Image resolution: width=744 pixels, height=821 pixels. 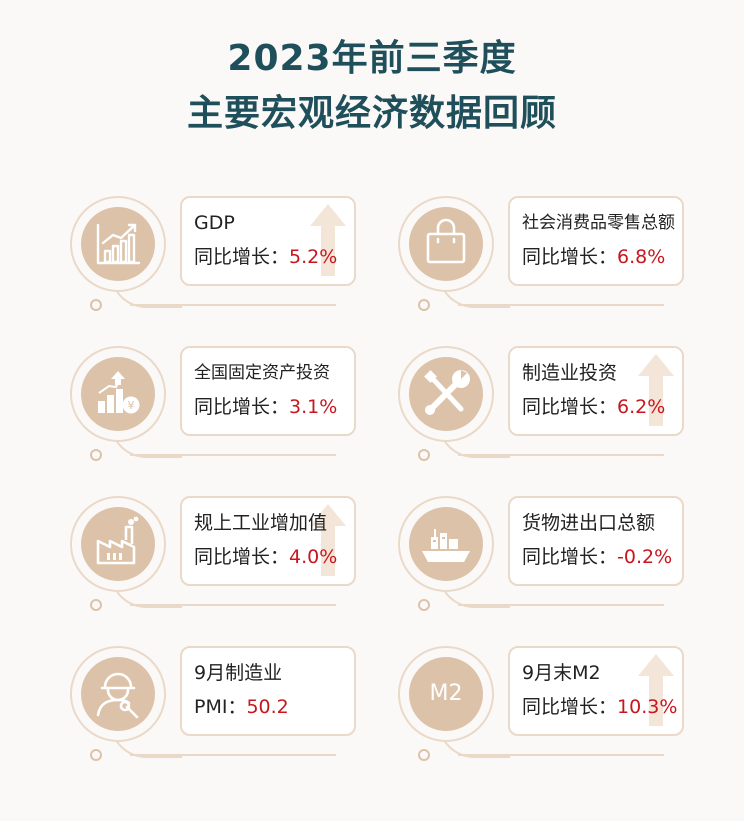 I want to click on card-gdp: GDP 同比增长：5.2%, so click(x=220, y=266).